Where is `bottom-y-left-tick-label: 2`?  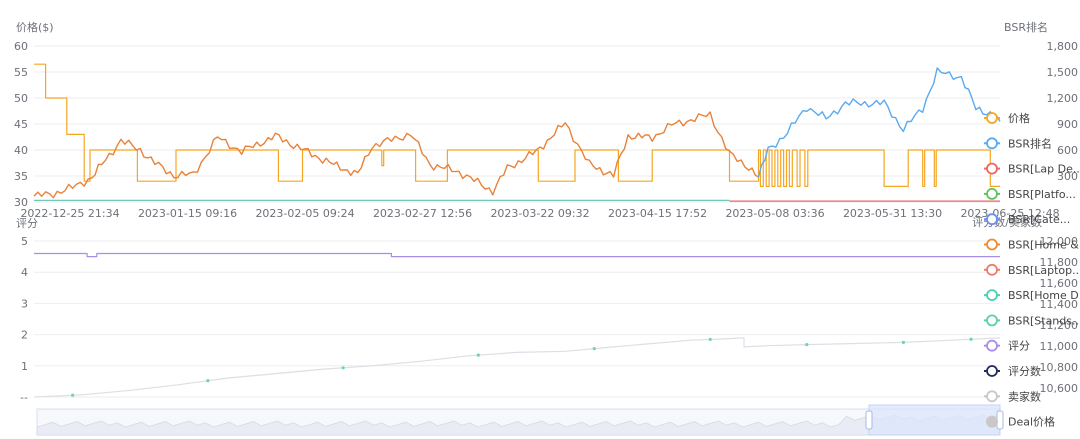
bottom-y-left-tick-label: 2 is located at coordinates (24, 335).